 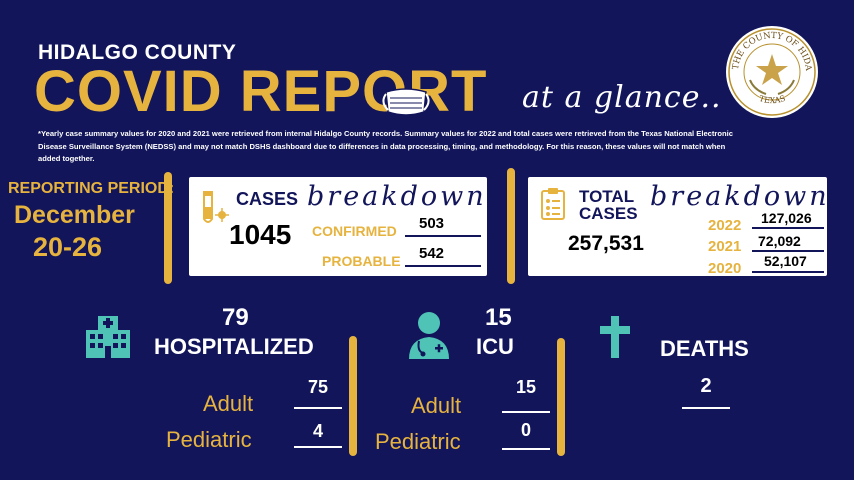 What do you see at coordinates (267, 199) in the screenshot?
I see `cases-title: CASES` at bounding box center [267, 199].